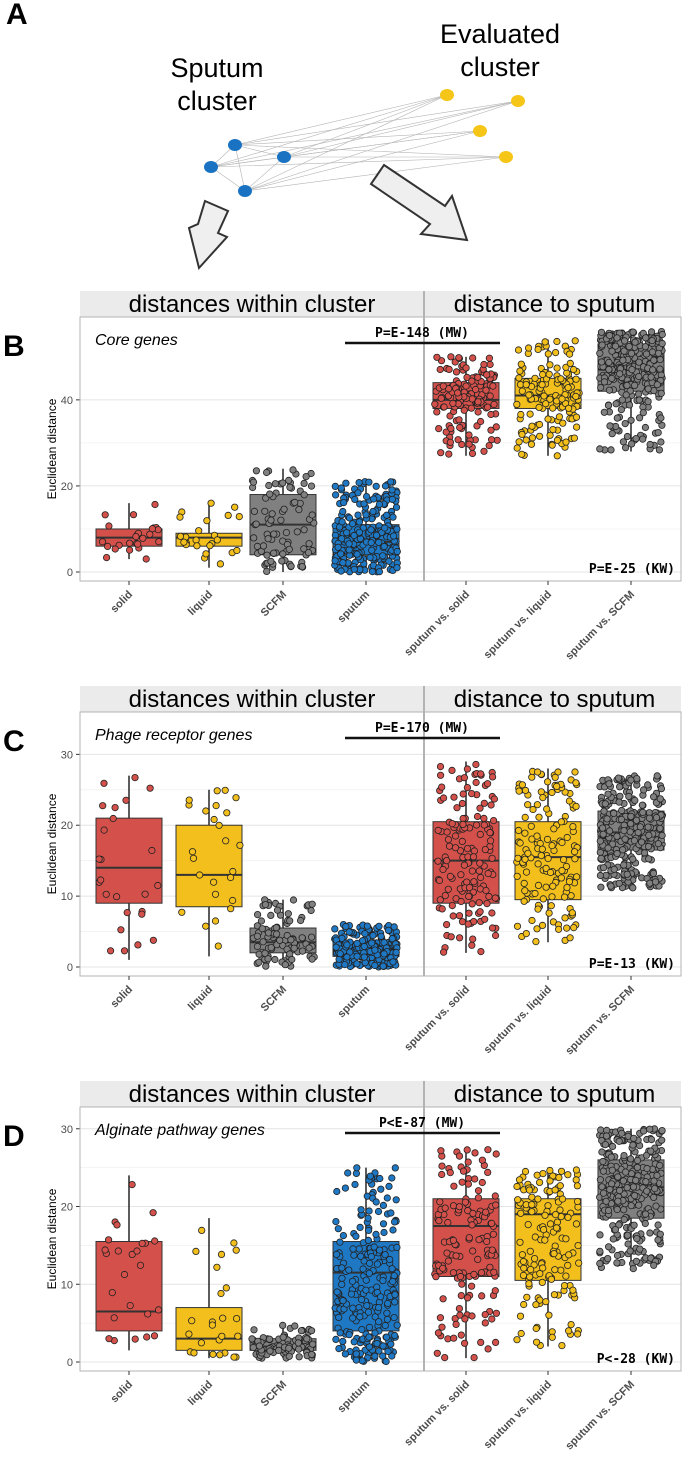 Image resolution: width=685 pixels, height=1467 pixels. Describe the element at coordinates (553, 699) in the screenshot. I see `strip-to-sputum` at that location.